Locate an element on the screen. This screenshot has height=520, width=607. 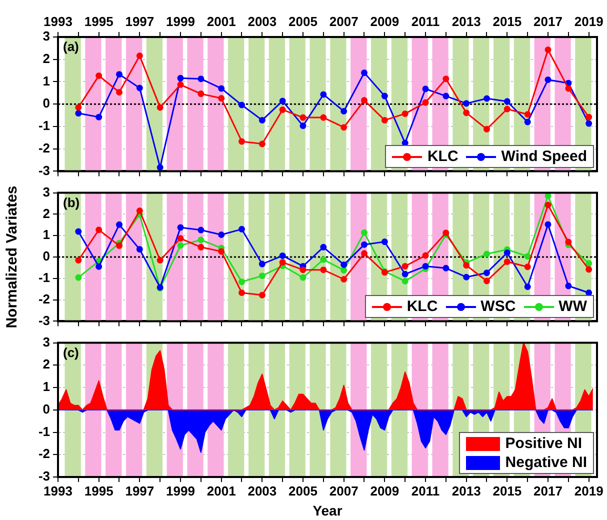
x-tick-label: 2017 is located at coordinates (548, 490).